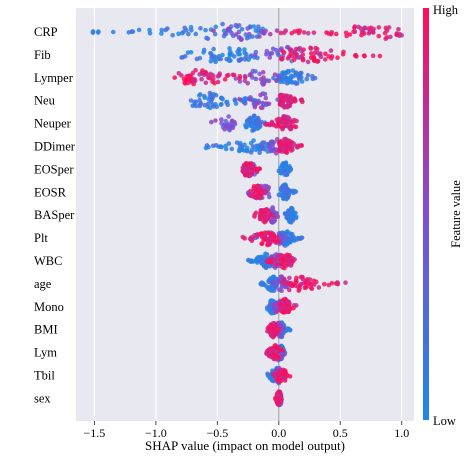  Describe the element at coordinates (46, 32) in the screenshot. I see `feature-label: CRP` at that location.